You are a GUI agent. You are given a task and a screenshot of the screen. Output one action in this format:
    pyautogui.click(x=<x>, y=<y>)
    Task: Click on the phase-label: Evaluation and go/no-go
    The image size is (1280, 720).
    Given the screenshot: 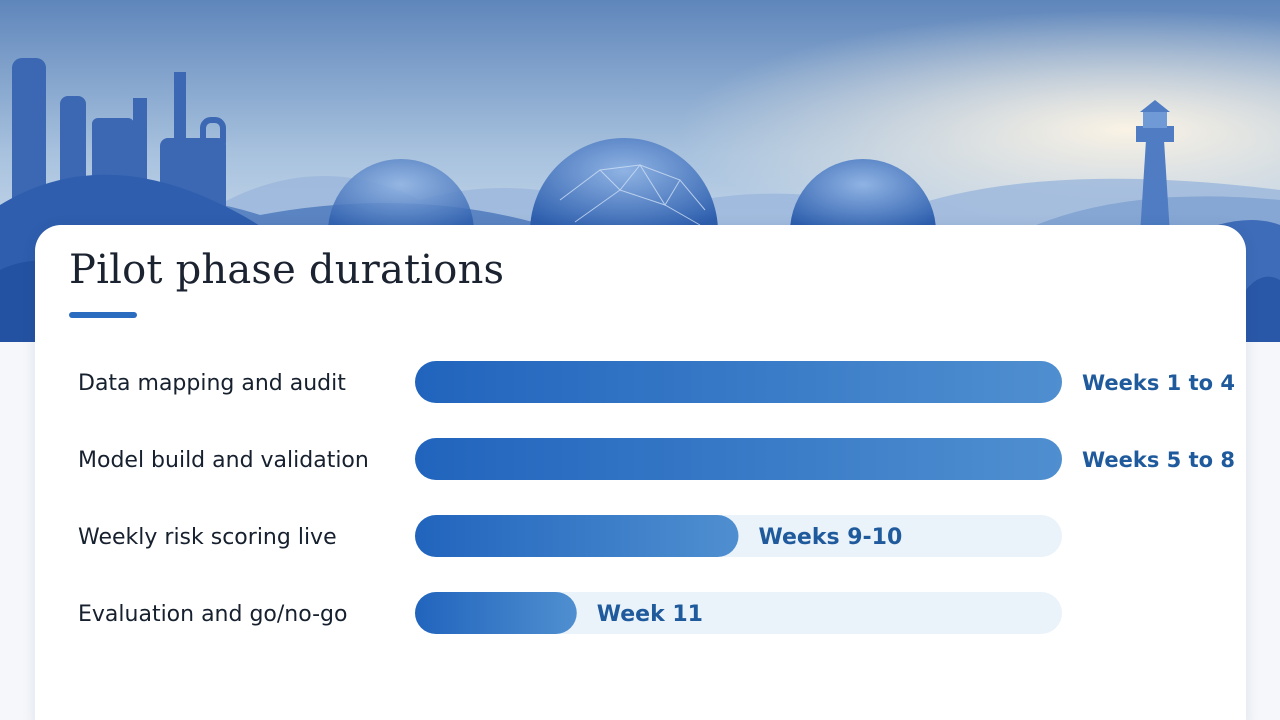 What is the action you would take?
    pyautogui.click(x=212, y=614)
    